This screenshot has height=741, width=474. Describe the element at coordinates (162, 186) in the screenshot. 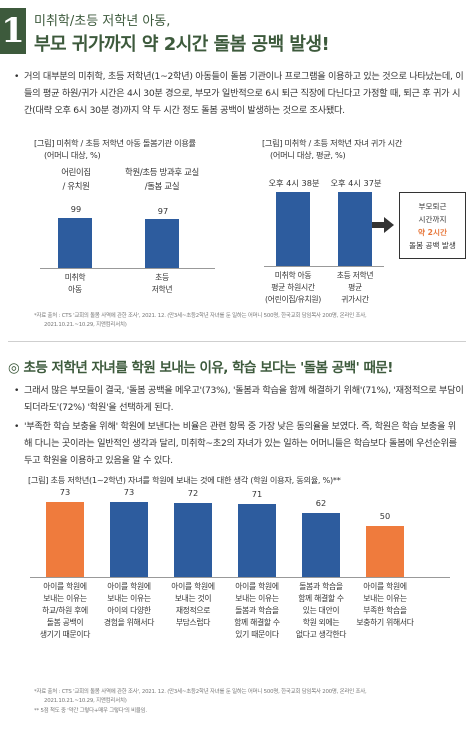

I see `chart1-col2-head-line2: /돌봄 교실` at that location.